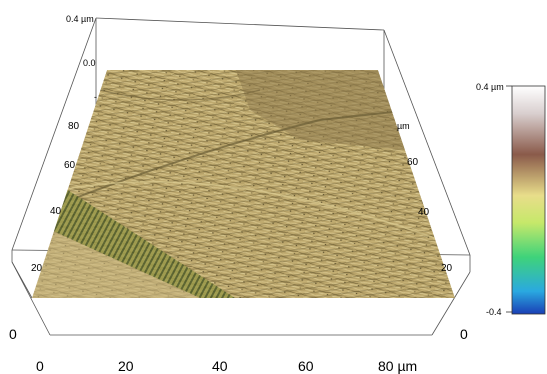 This screenshot has height=374, width=547. I want to click on inner-left-tick-60: 60, so click(70, 165).